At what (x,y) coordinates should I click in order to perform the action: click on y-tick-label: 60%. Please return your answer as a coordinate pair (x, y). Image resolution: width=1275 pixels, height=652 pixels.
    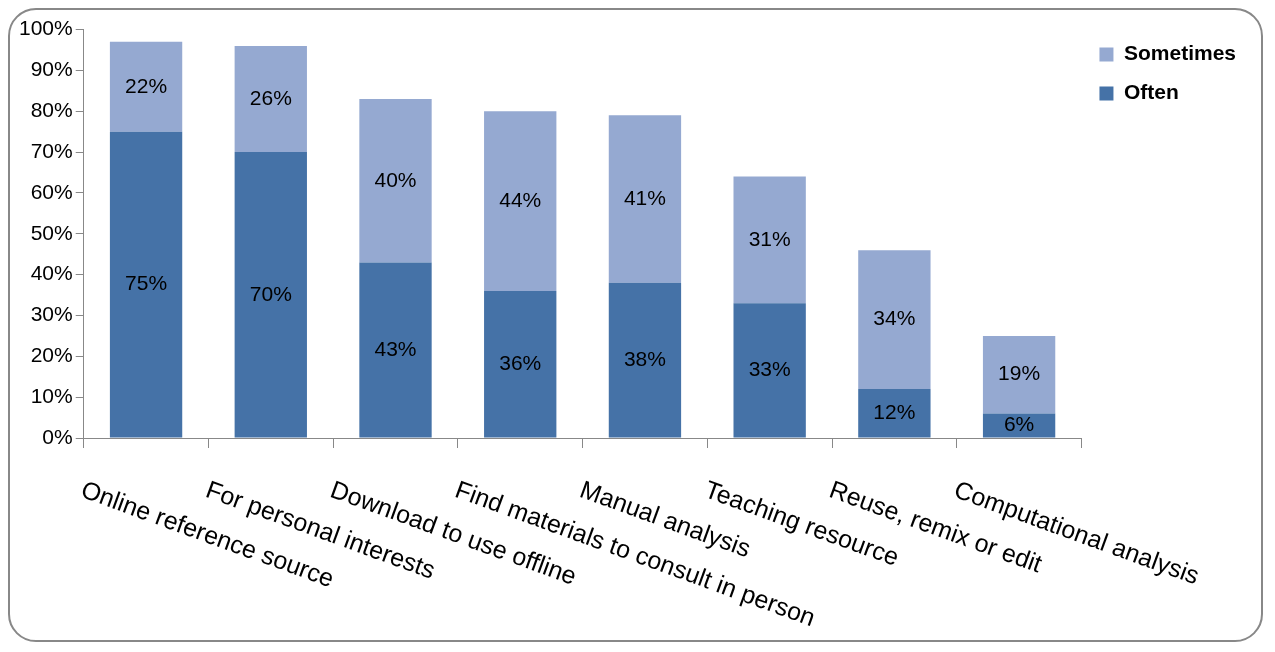
    Looking at the image, I should click on (51, 191).